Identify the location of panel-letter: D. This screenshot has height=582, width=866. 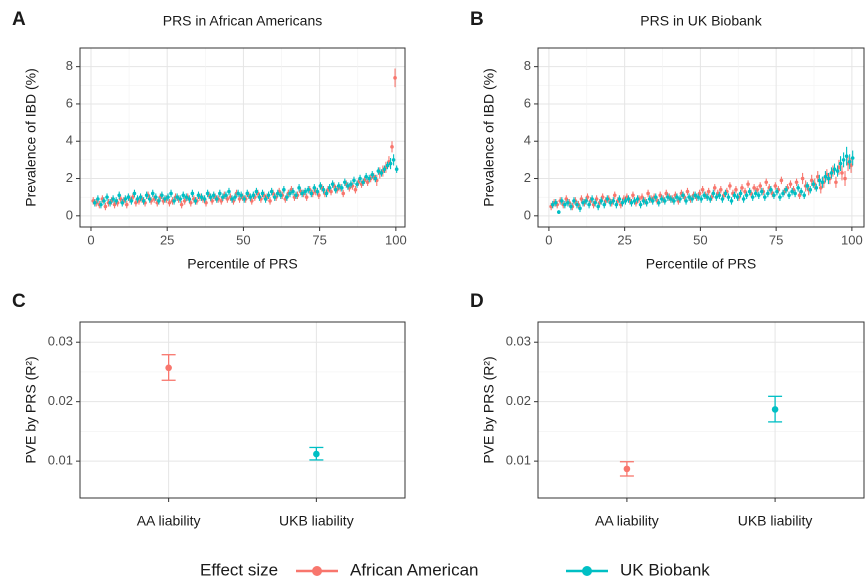
(477, 301).